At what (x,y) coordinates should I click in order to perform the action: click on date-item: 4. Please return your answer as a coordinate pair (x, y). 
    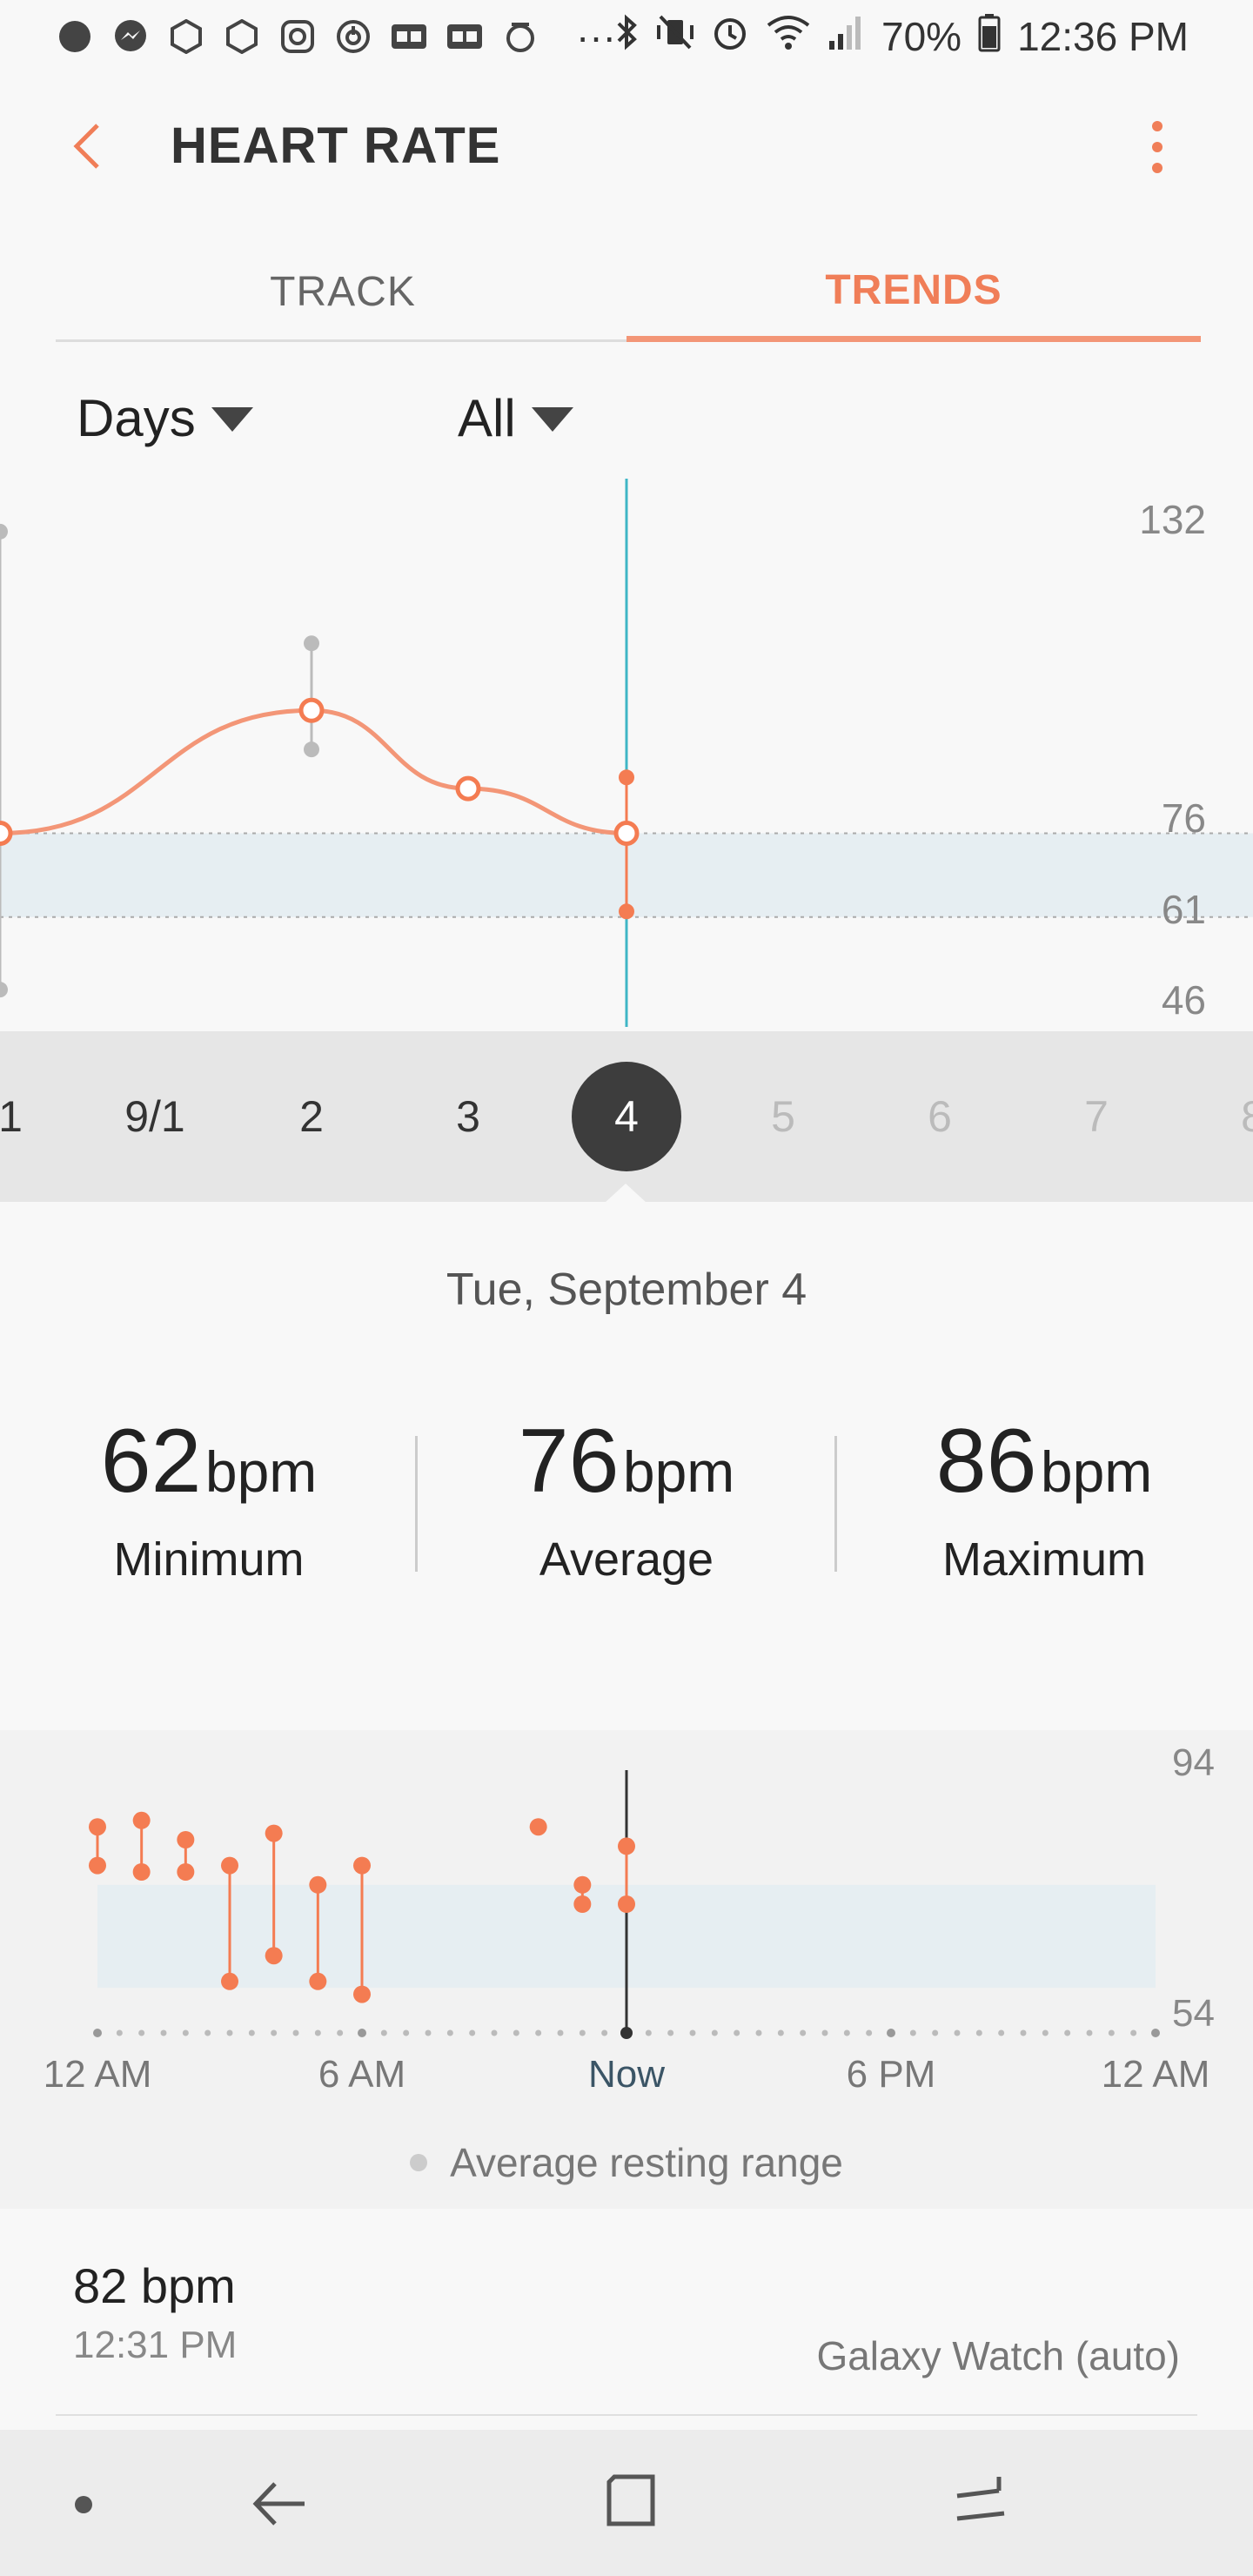
    Looking at the image, I should click on (626, 1116).